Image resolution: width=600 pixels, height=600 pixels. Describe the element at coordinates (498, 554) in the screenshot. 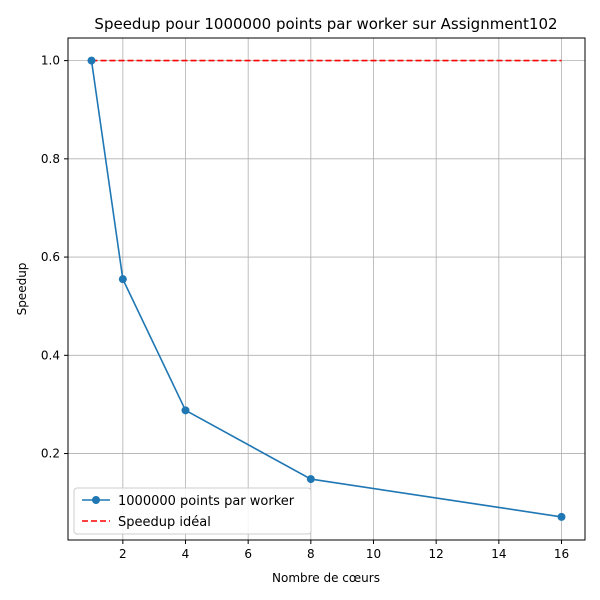

I see `x-tick-label: 14` at that location.